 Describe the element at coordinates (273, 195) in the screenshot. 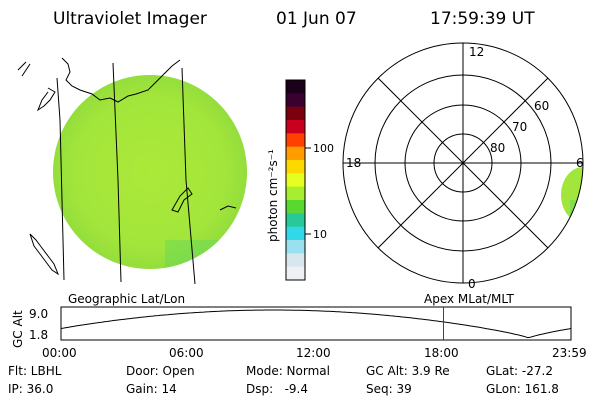

I see `color-bar-unit-label: photon cm⁻²s⁻¹` at that location.